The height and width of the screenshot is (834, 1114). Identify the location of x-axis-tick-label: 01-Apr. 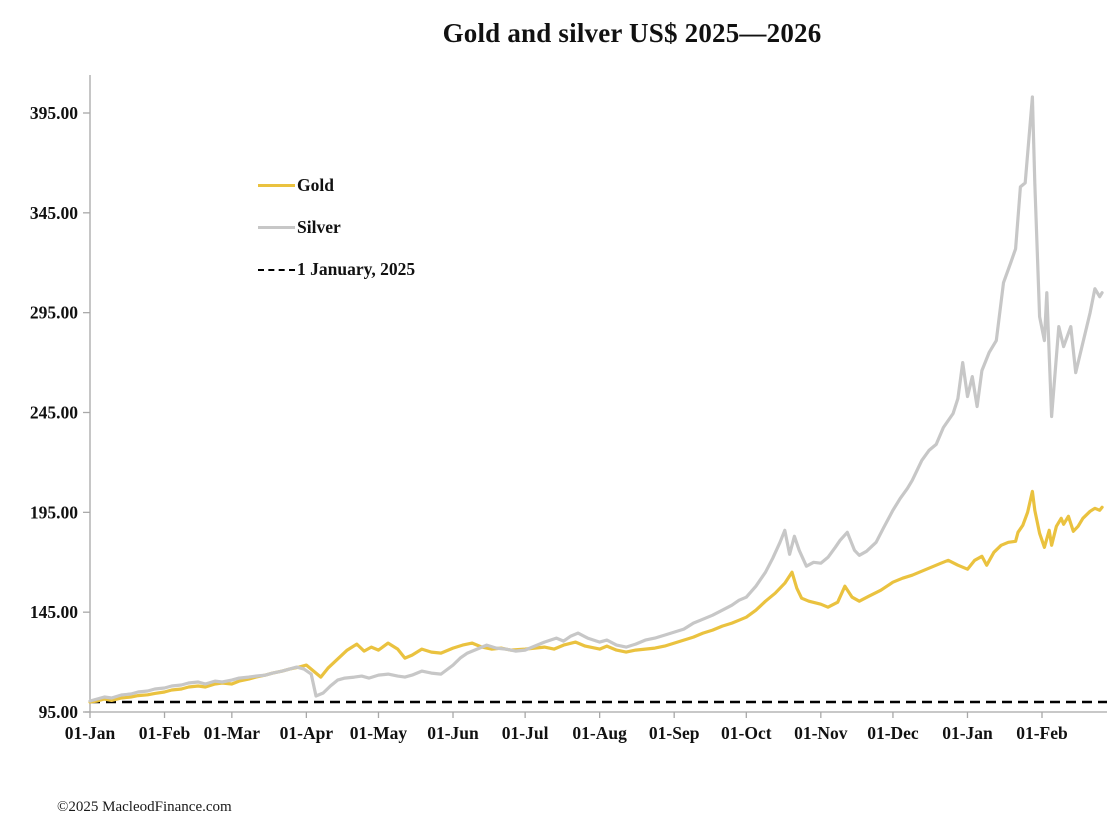
(307, 733).